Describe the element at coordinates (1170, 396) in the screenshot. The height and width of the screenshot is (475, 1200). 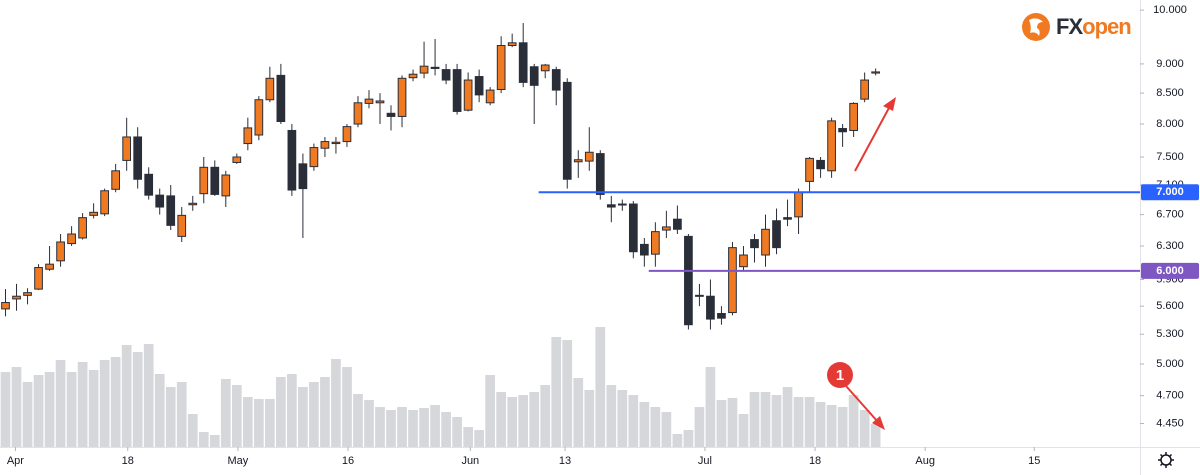
I see `y-tick-label: 4.700` at that location.